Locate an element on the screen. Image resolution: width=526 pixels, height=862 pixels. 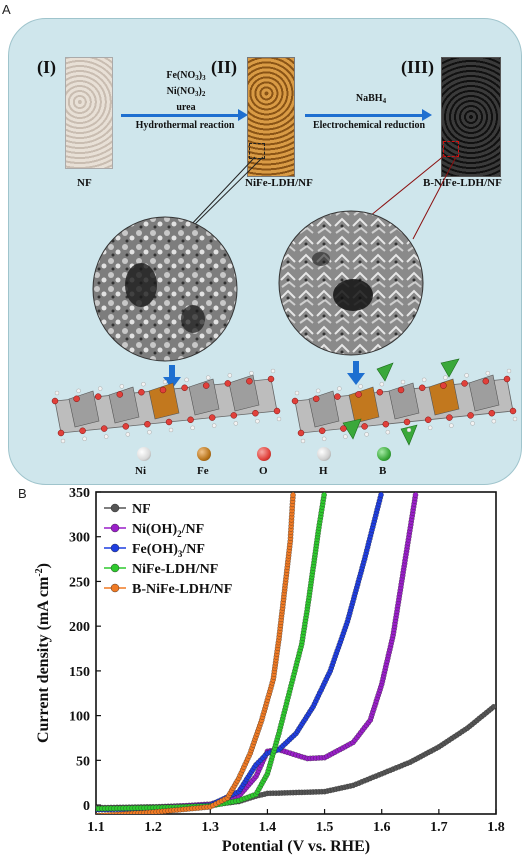
x-tick-label: 1.3 is located at coordinates (211, 827).